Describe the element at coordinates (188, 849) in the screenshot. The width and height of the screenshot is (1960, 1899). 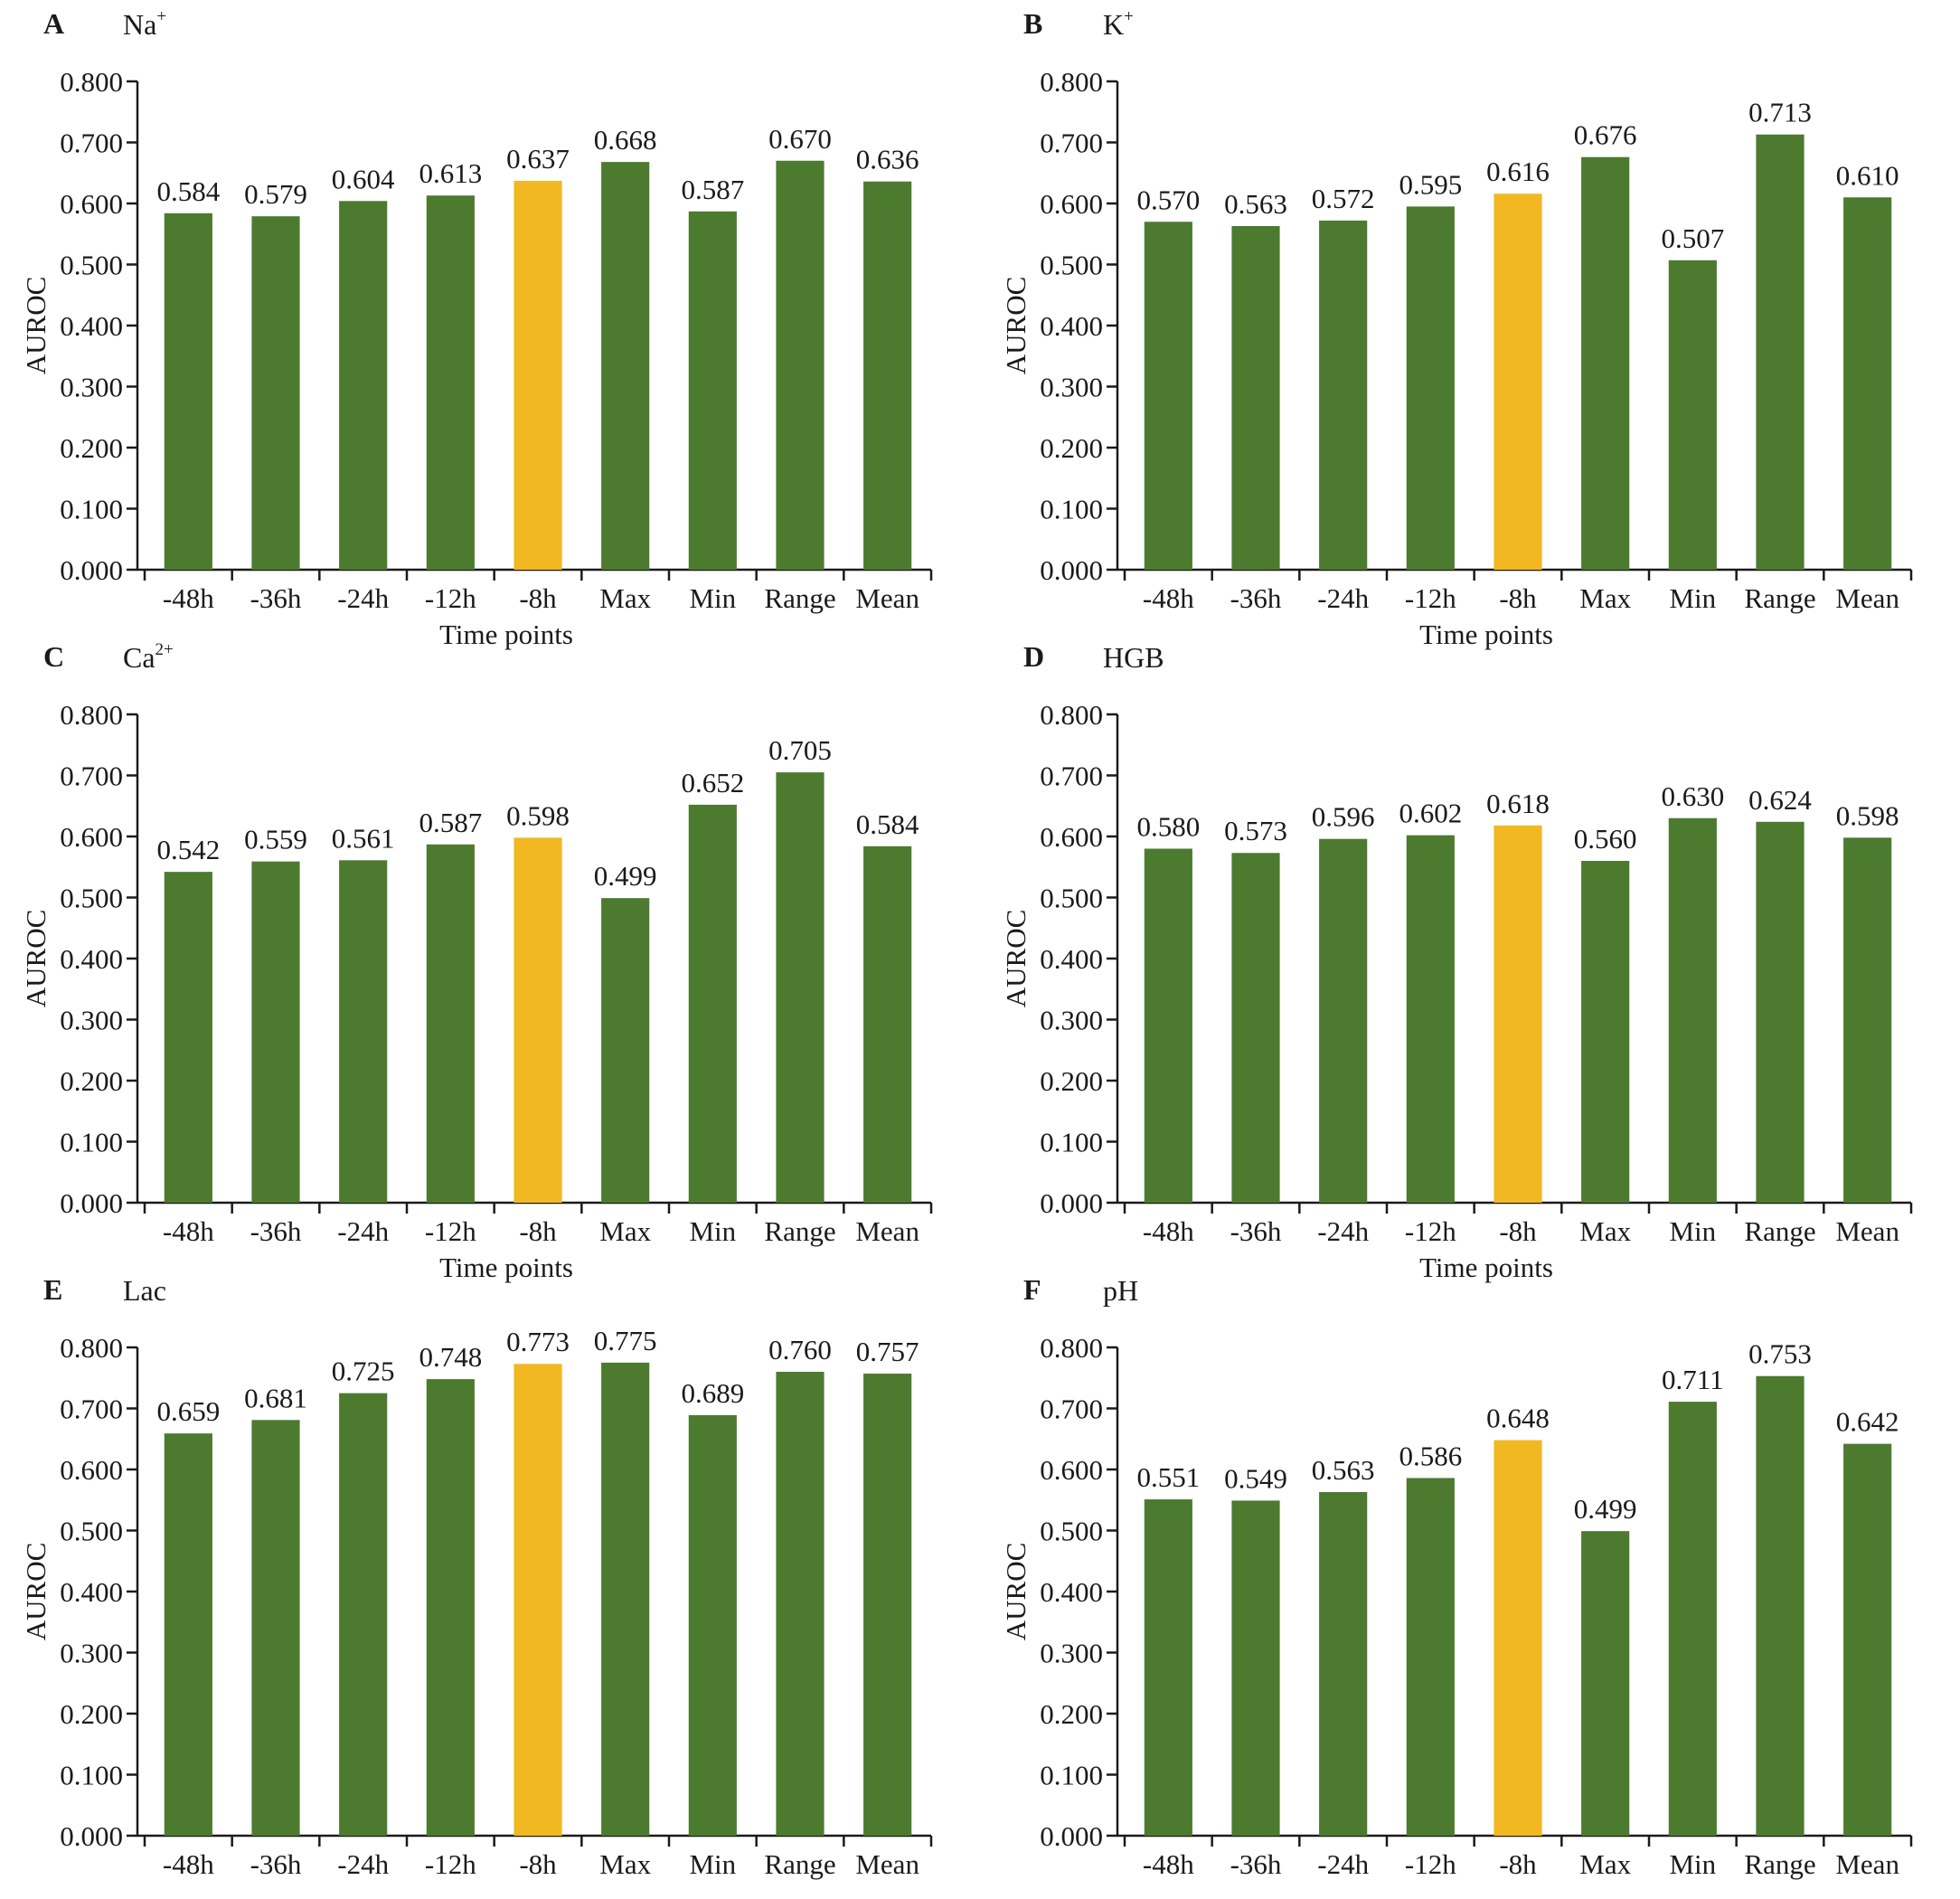
I see `bar-value-label: 0.542` at that location.